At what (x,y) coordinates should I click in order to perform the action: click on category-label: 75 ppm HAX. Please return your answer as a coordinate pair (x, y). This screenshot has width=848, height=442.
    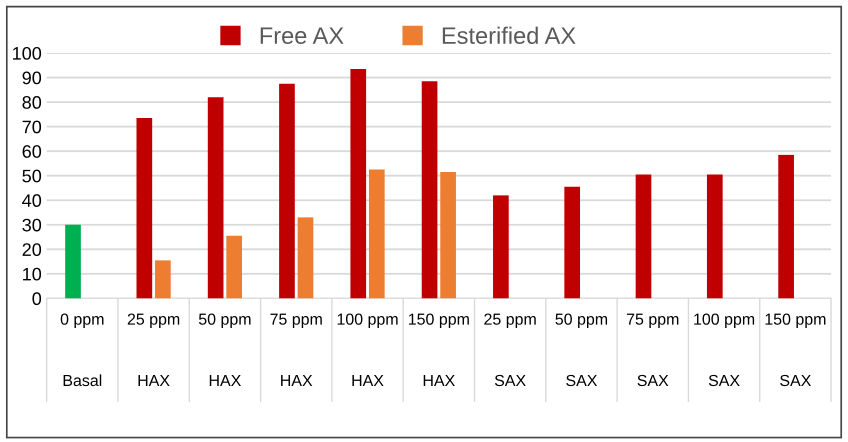
    Looking at the image, I should click on (296, 350).